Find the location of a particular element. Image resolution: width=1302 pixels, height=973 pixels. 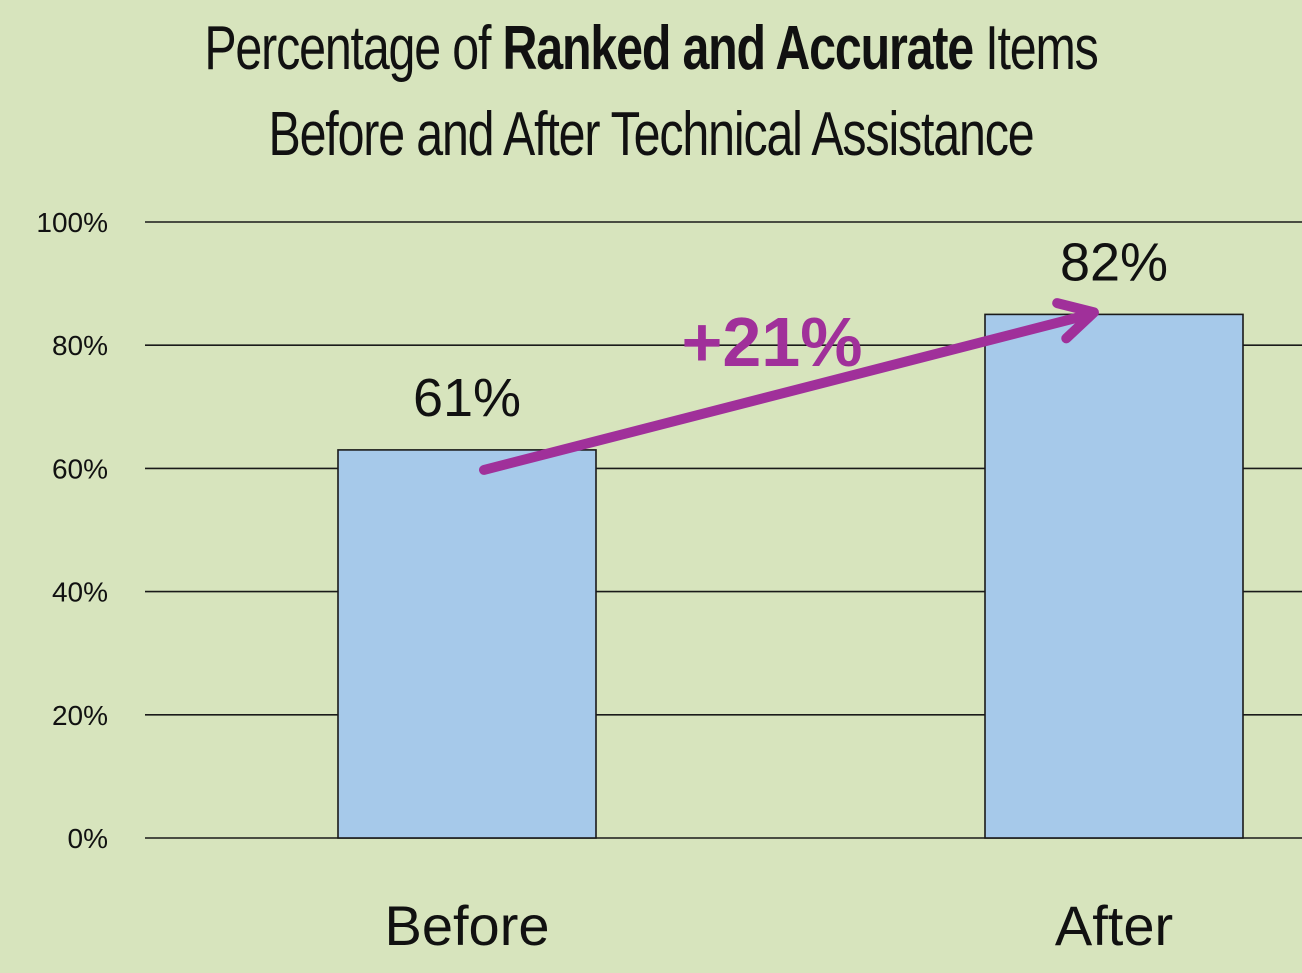

y-tick-label: 40% is located at coordinates (80, 592).